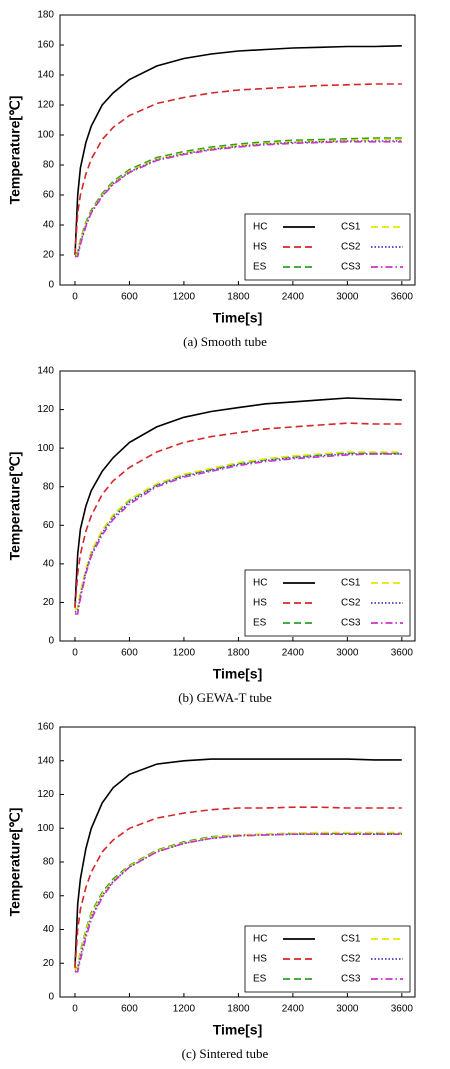  Describe the element at coordinates (225, 341) in the screenshot. I see `caption: (a) Smooth tube` at that location.